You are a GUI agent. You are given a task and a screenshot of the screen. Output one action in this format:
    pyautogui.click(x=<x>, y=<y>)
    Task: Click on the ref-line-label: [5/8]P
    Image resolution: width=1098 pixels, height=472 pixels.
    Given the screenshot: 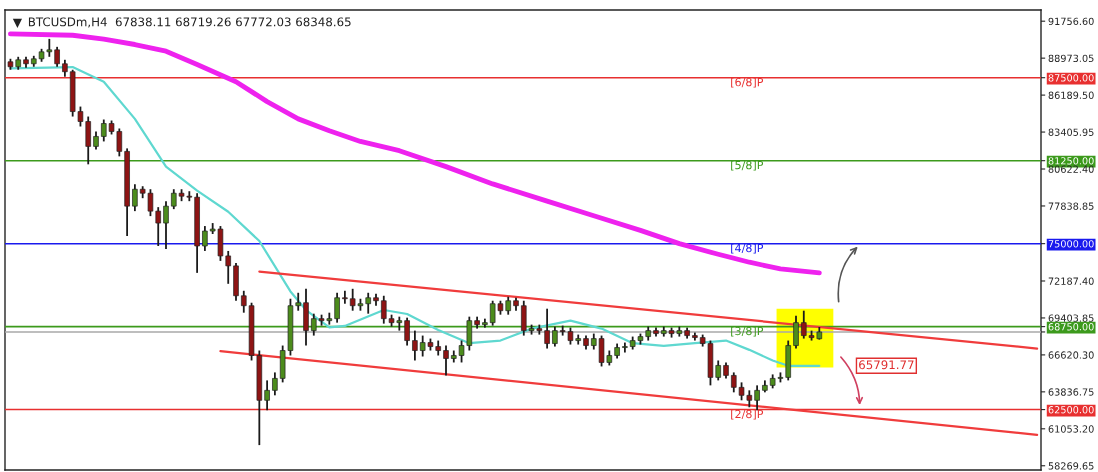 What is the action you would take?
    pyautogui.click(x=747, y=165)
    